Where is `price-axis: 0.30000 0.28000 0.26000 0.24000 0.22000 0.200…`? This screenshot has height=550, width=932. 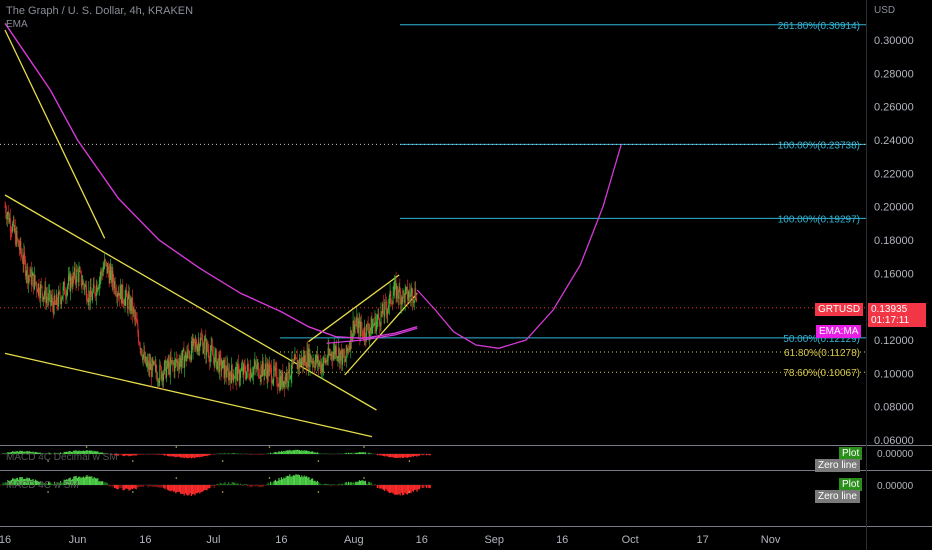 price-axis: 0.30000 0.28000 0.26000 0.24000 0.22000 0.200… is located at coordinates (894, 241).